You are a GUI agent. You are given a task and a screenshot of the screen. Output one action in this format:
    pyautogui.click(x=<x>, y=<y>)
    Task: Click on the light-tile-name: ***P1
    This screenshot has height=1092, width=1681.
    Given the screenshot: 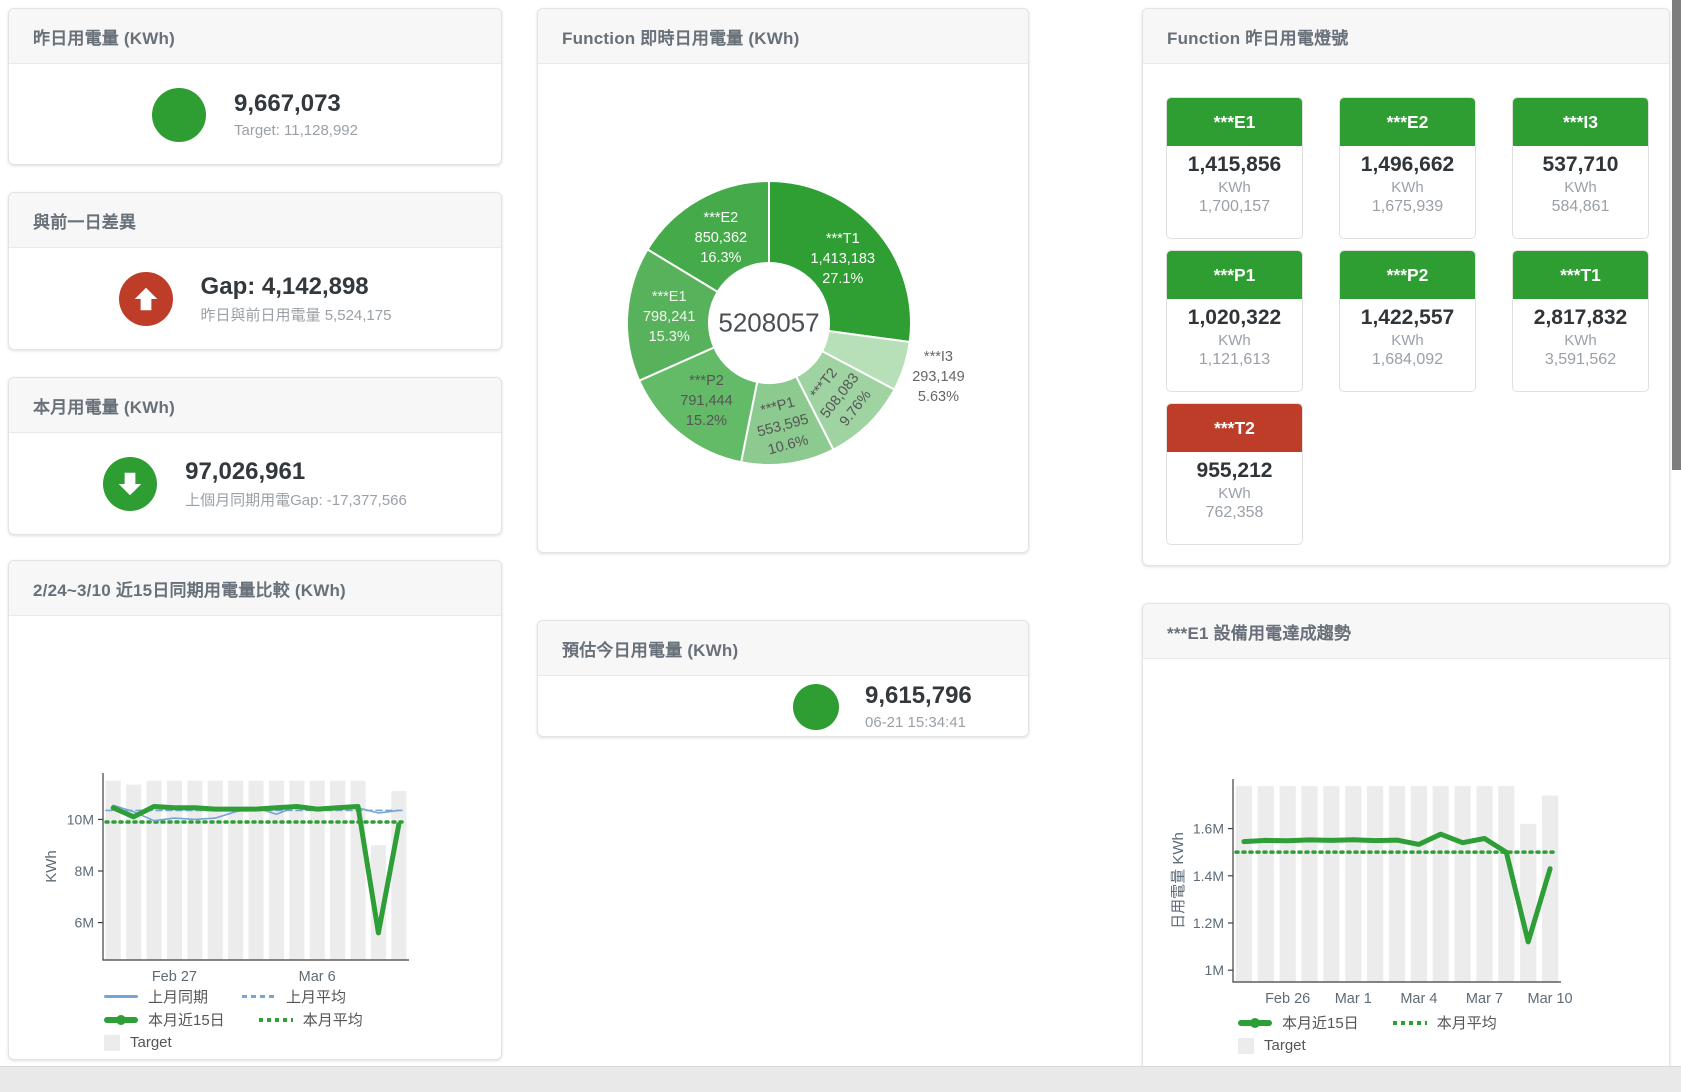 What is the action you would take?
    pyautogui.click(x=1234, y=275)
    